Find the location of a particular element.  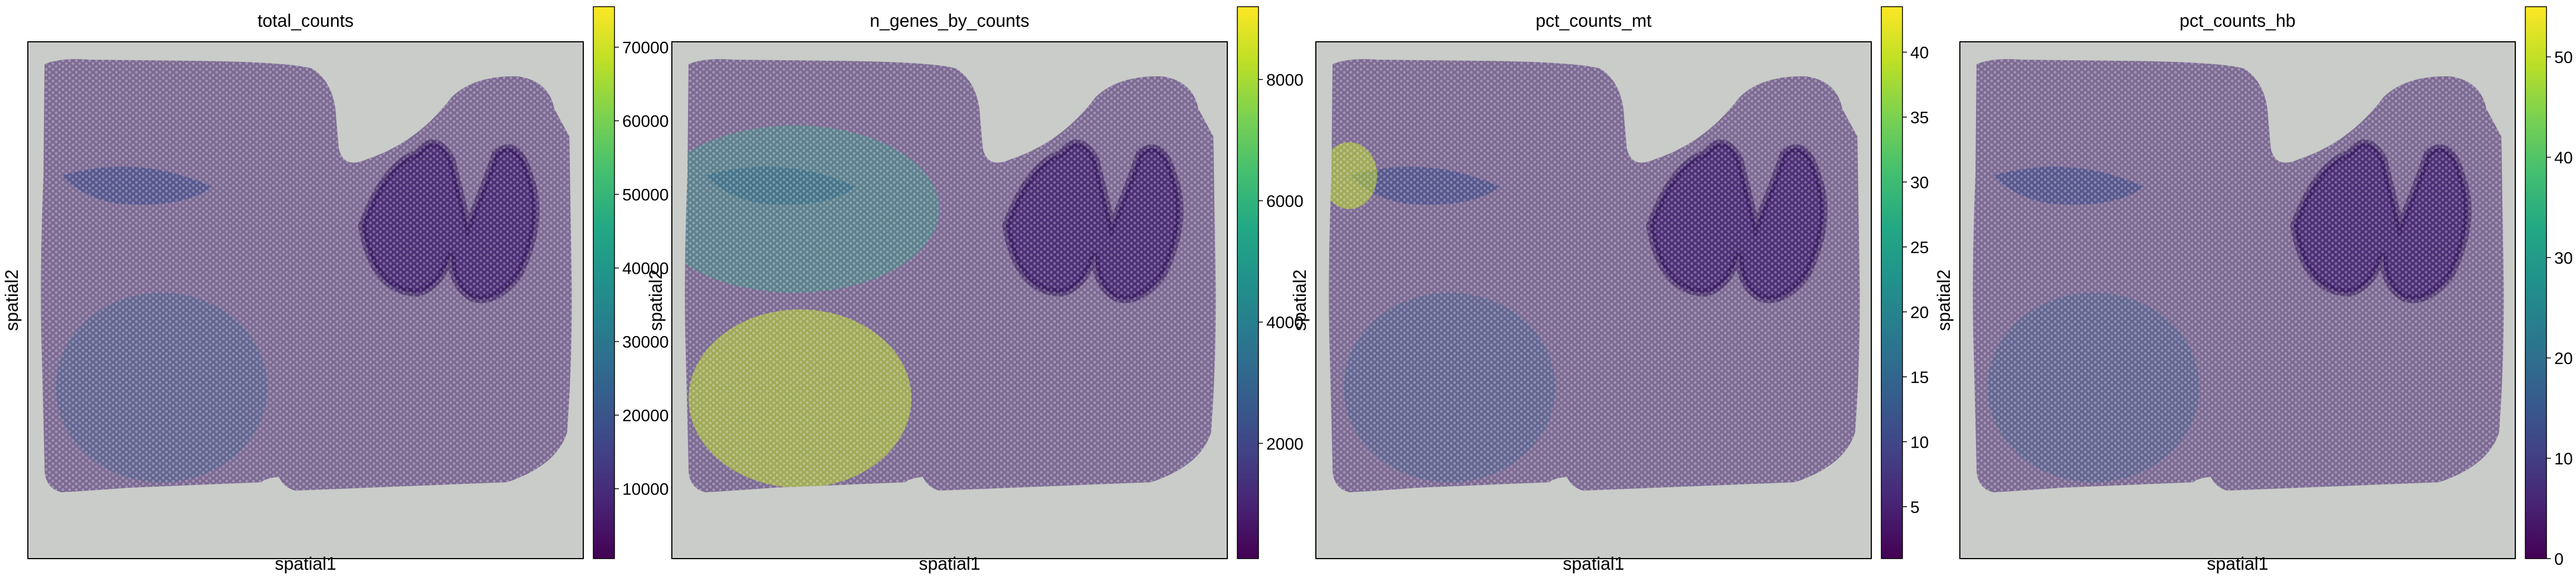

colorbar-tick-label: 50 is located at coordinates (2563, 58).